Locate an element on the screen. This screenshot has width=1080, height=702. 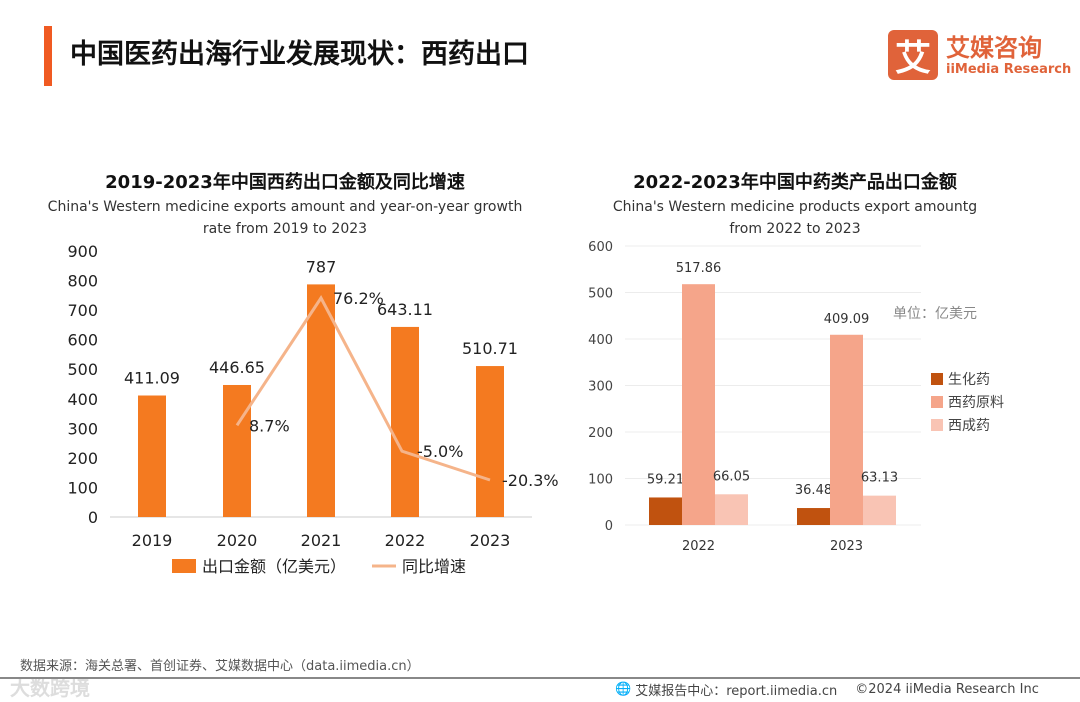
growth-label: 76.2% is located at coordinates (358, 298).